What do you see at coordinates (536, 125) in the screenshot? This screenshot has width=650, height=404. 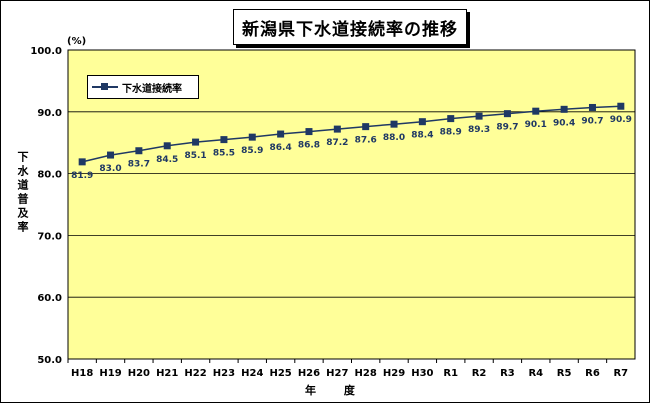 I see `data-label: 90.1` at bounding box center [536, 125].